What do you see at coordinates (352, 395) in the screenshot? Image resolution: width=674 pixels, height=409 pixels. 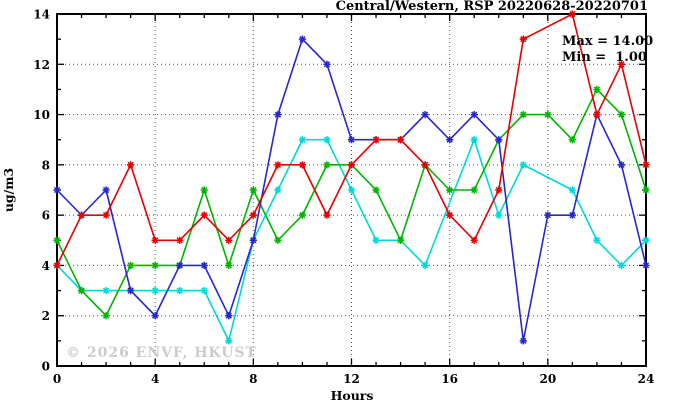 I see `x-axis-label: Hours` at bounding box center [352, 395].